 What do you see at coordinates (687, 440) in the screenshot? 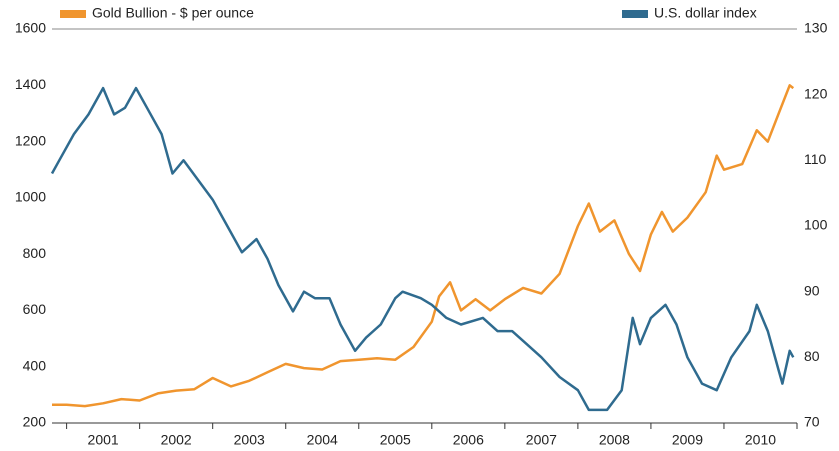
I see `x-tick-label: 2009` at bounding box center [687, 440].